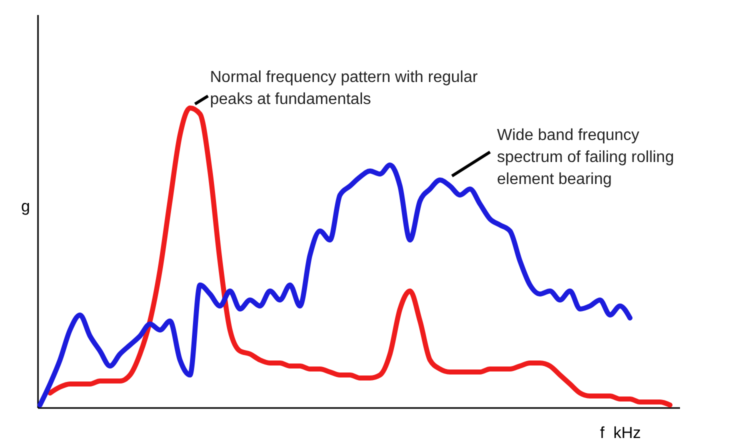  Describe the element at coordinates (25, 207) in the screenshot. I see `y-axis-title: g` at that location.